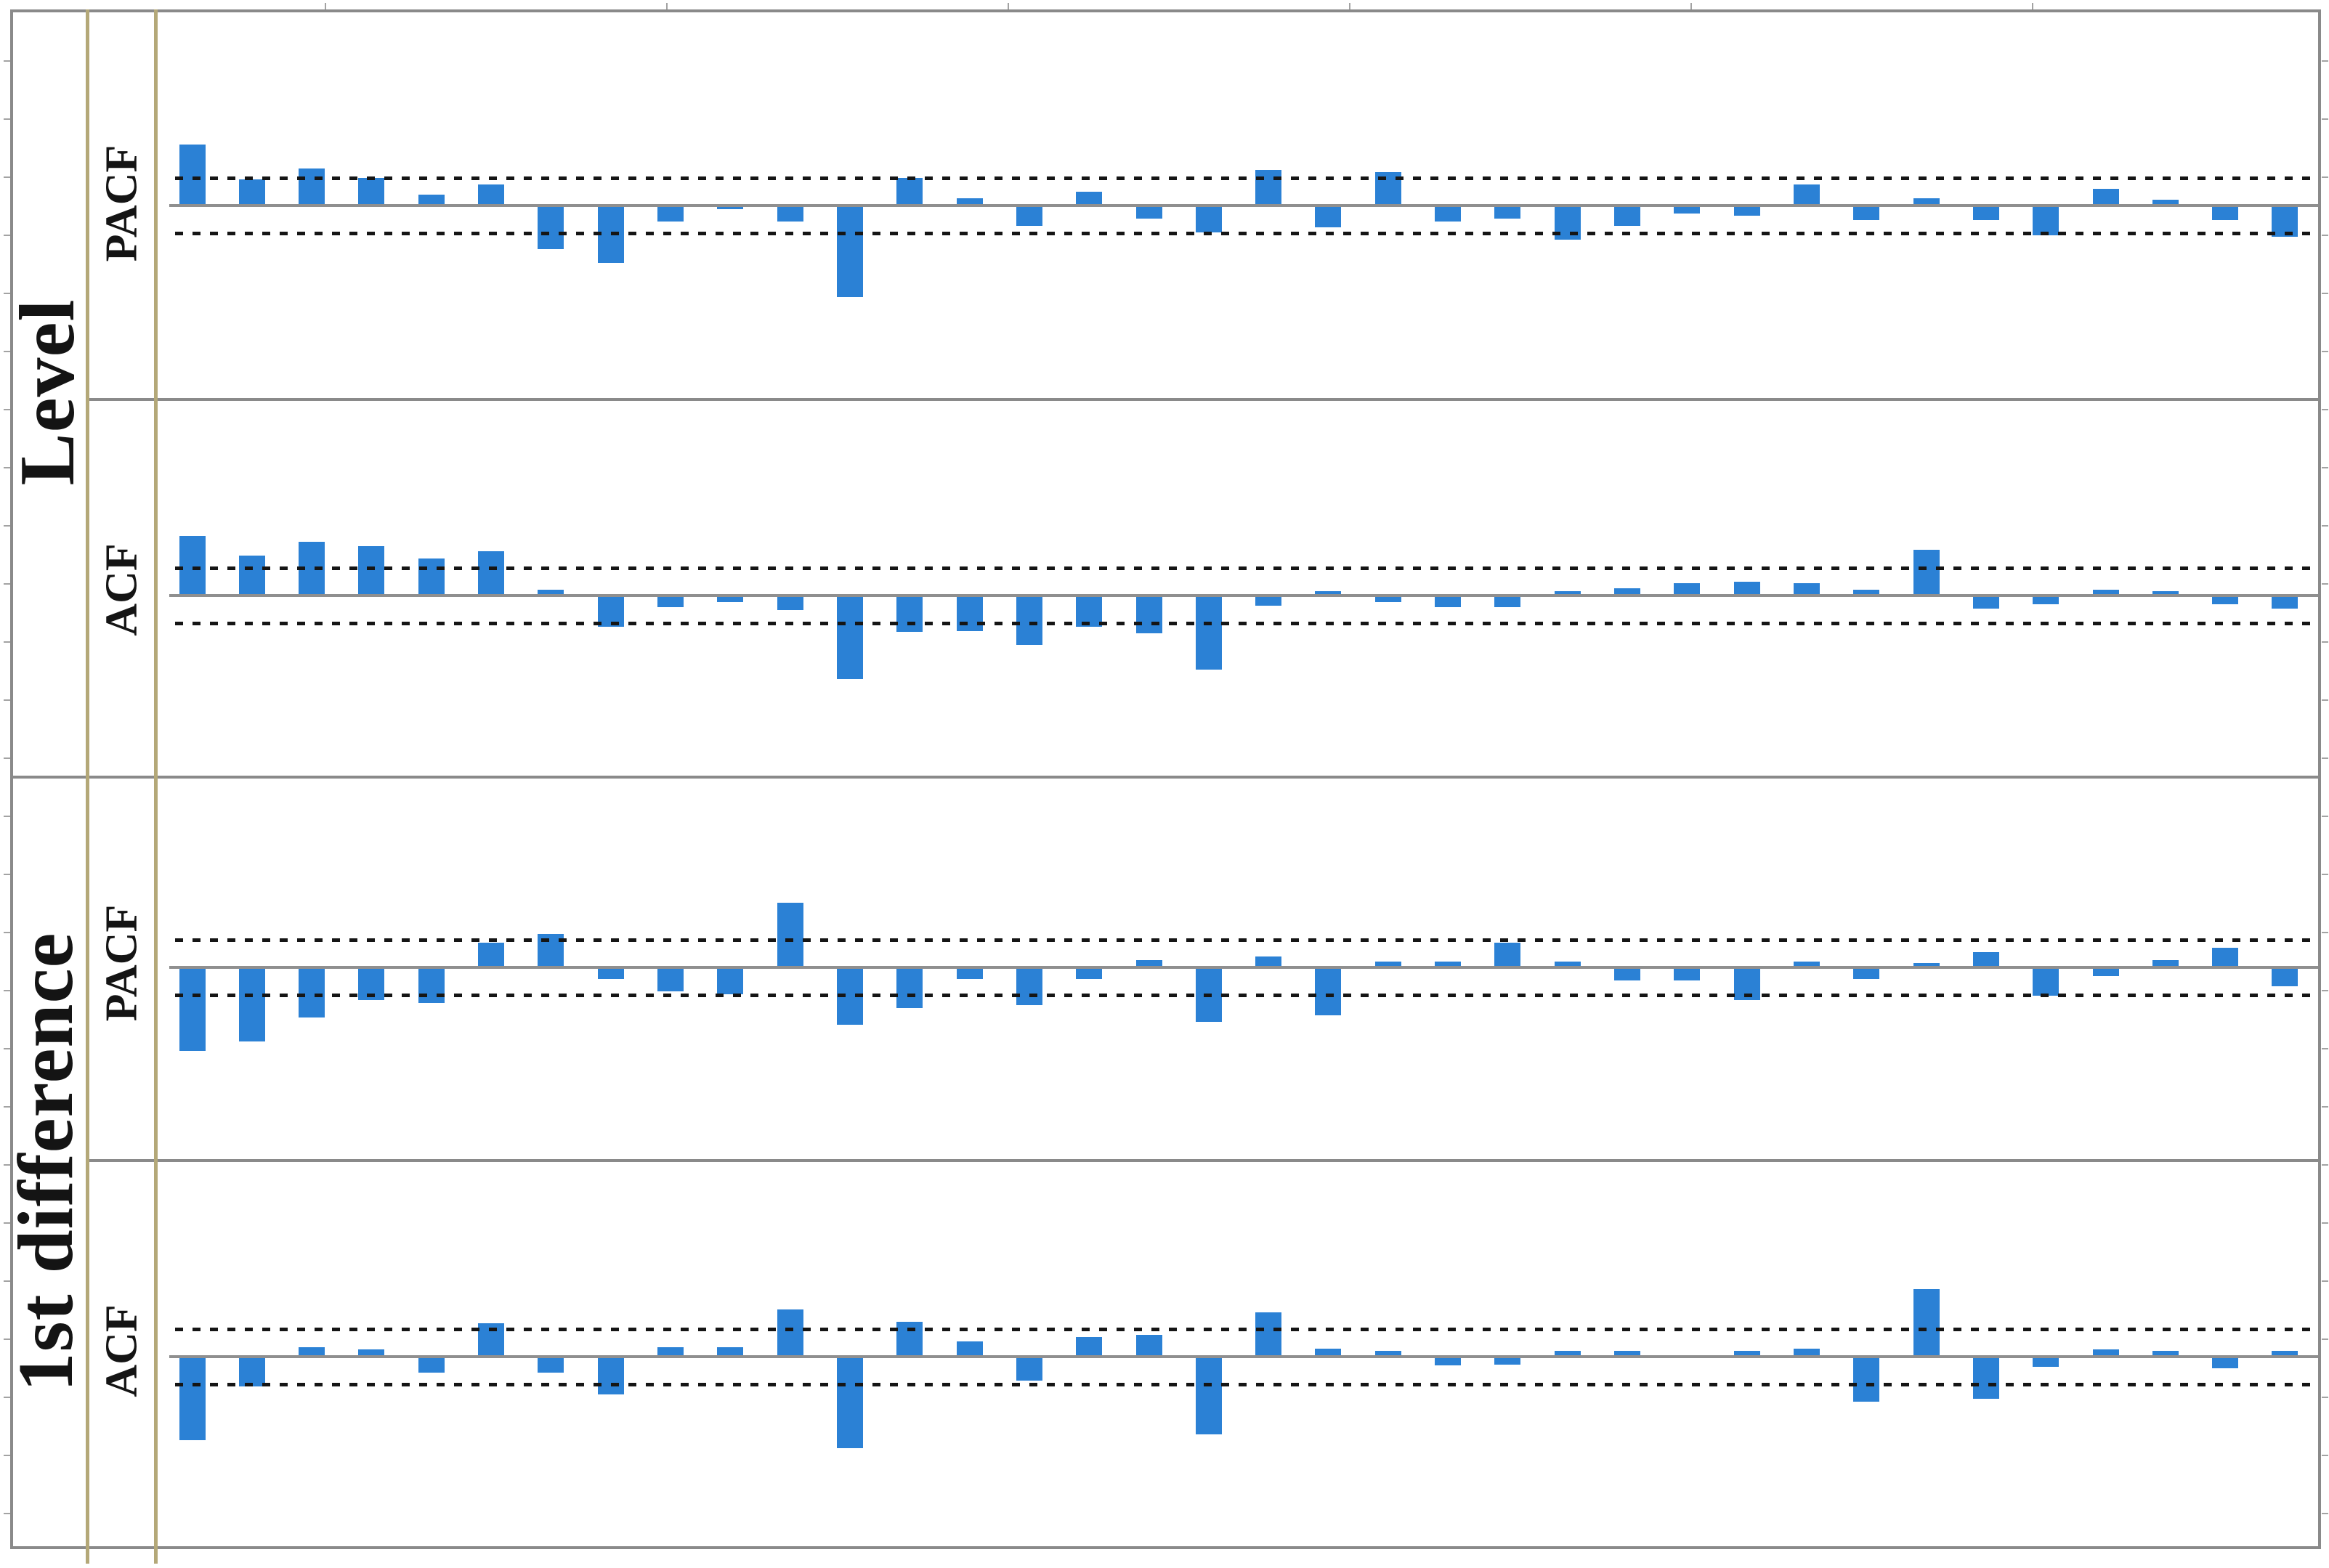  I want to click on lower-confidence-dashed-line, so click(1247, 1384).